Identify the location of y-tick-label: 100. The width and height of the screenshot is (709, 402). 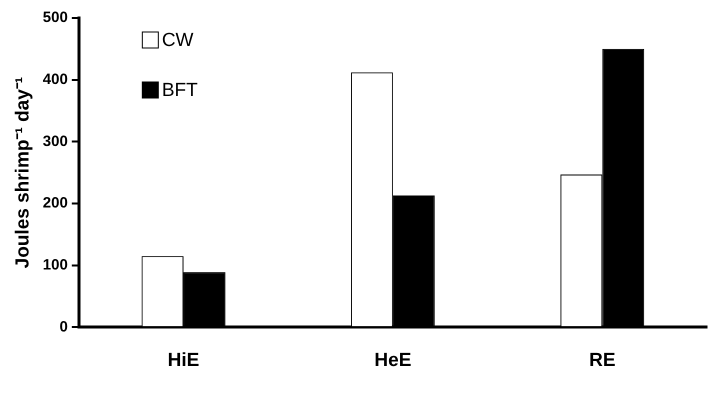
(55, 265).